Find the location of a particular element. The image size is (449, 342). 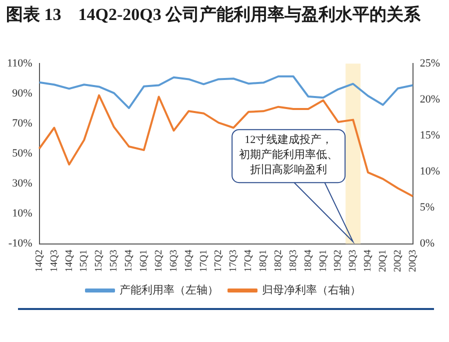

x-tick-label: 14Q4 is located at coordinates (69, 261).